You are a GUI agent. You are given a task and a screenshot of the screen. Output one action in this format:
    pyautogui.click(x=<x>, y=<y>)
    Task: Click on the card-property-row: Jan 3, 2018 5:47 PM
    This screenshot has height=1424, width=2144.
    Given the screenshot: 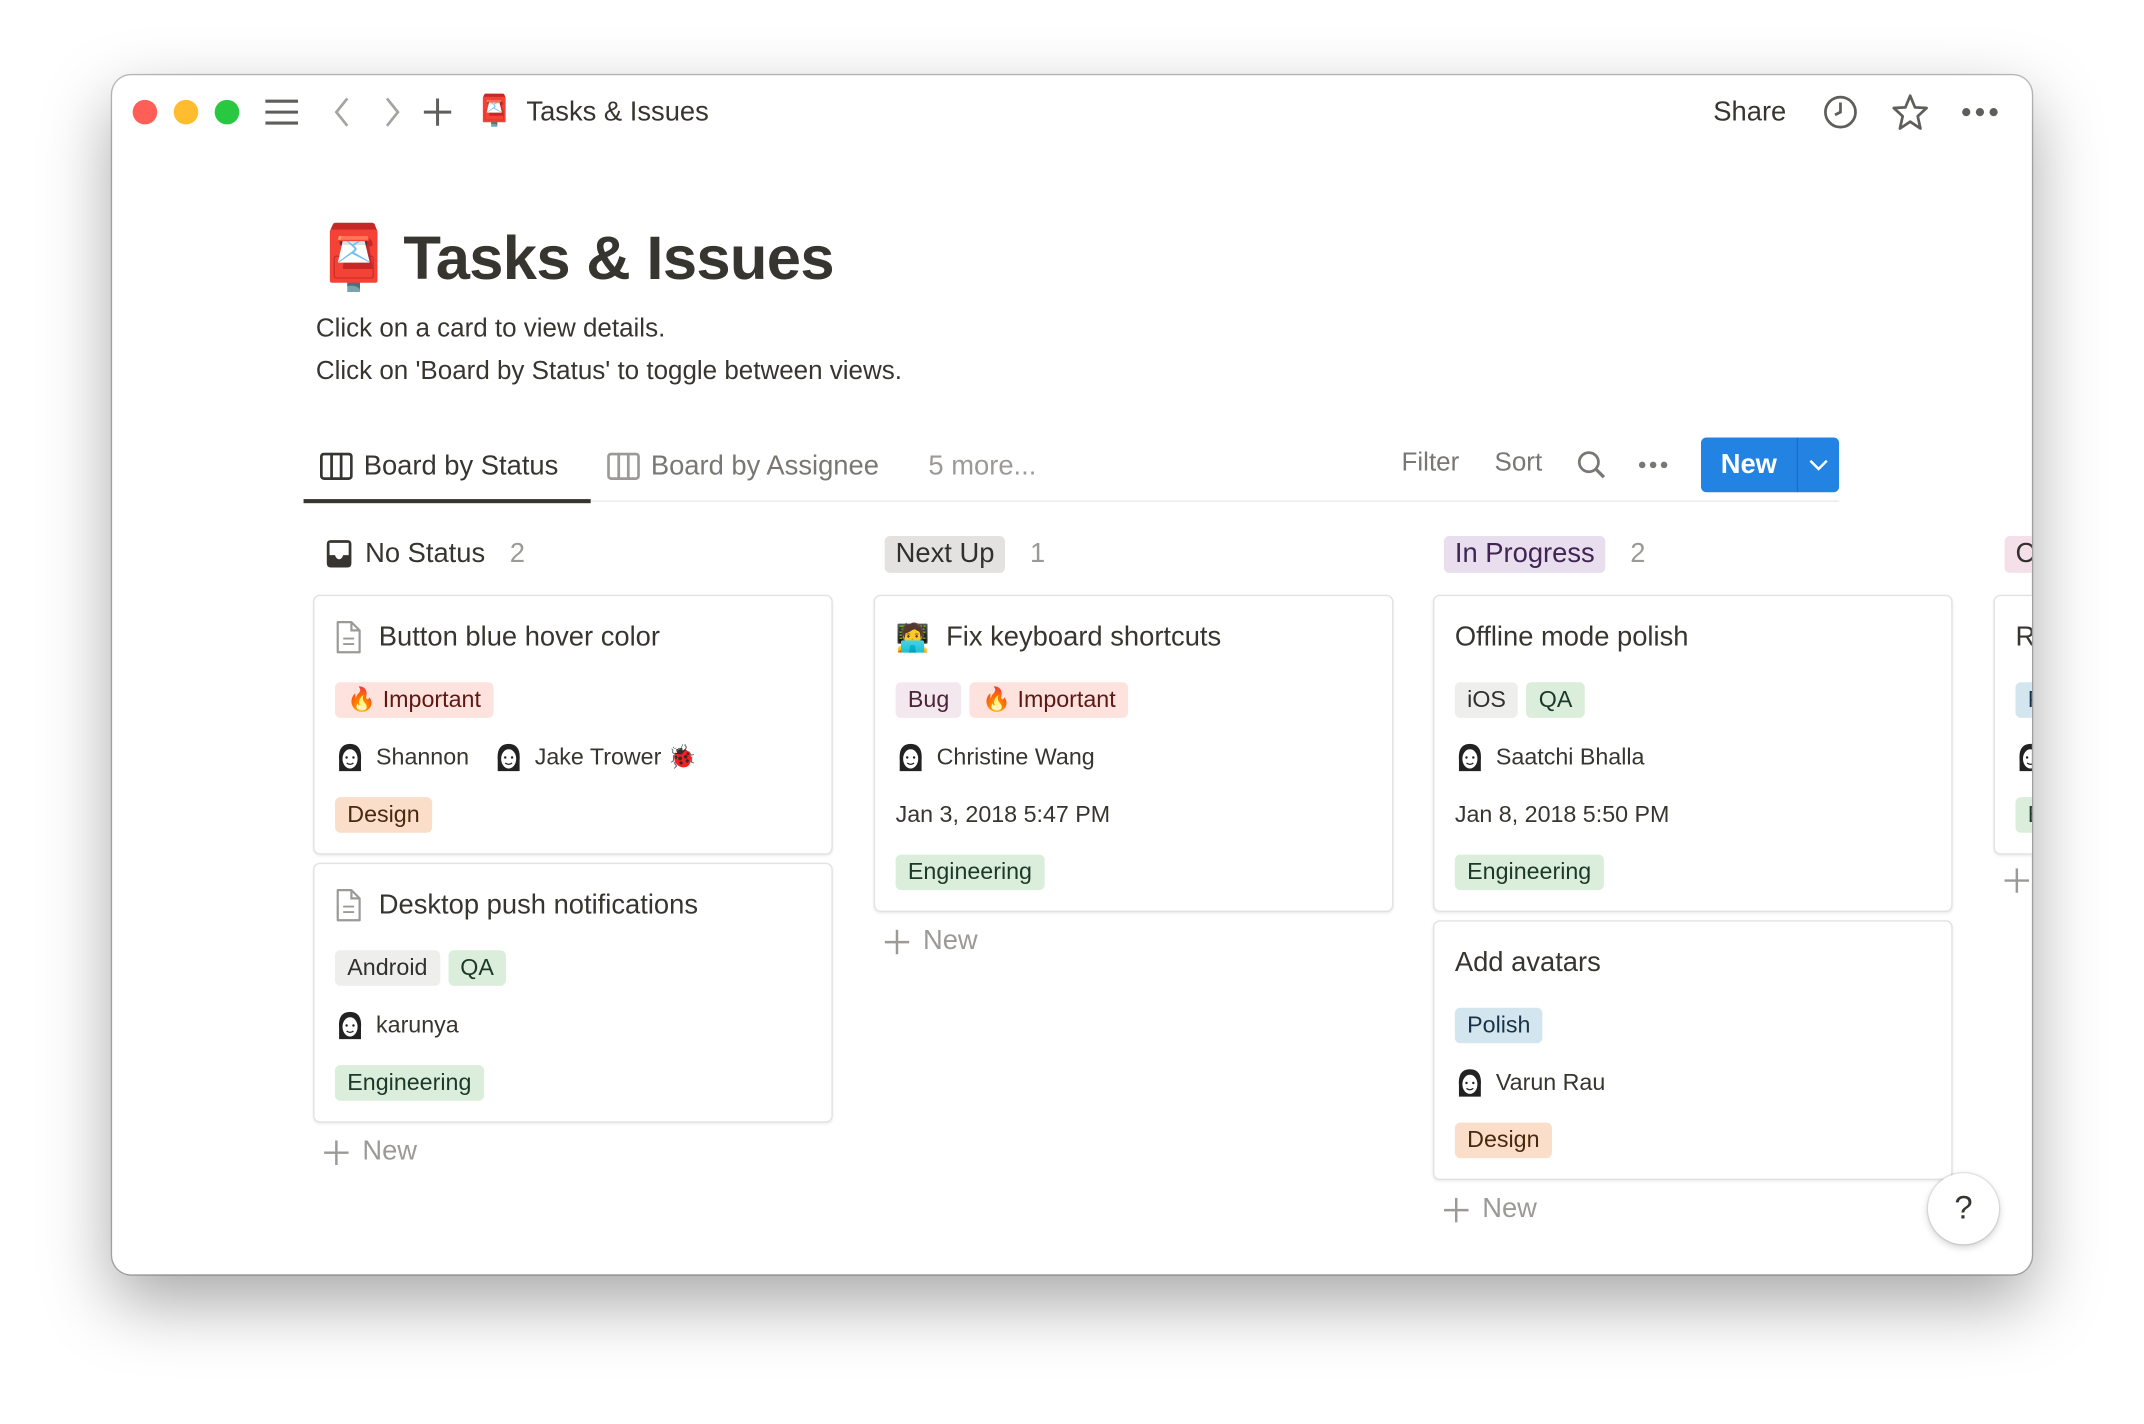 What is the action you would take?
    pyautogui.click(x=1134, y=814)
    